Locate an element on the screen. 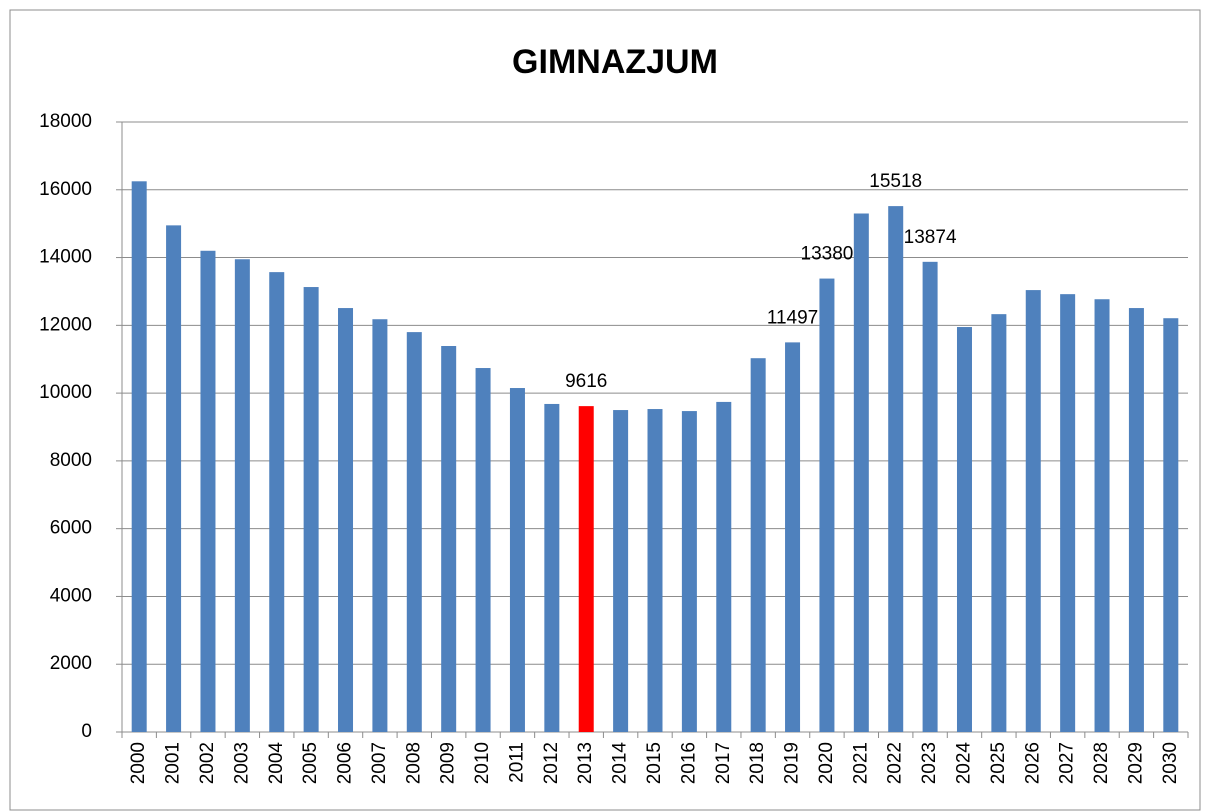 Image resolution: width=1205 pixels, height=811 pixels. x-tick-label: 2027 is located at coordinates (1067, 763).